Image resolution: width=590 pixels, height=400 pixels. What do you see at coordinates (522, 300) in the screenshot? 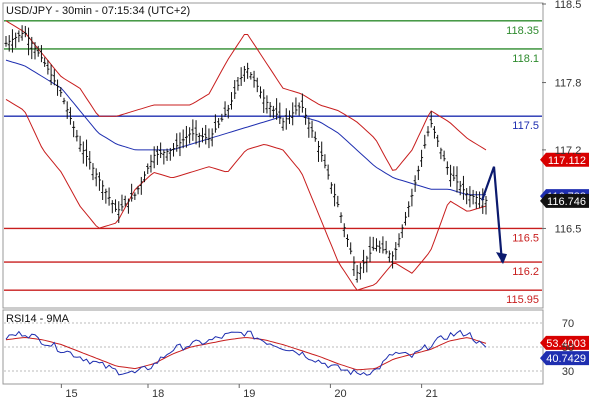
I see `level-label-5: 115.95` at bounding box center [522, 300].